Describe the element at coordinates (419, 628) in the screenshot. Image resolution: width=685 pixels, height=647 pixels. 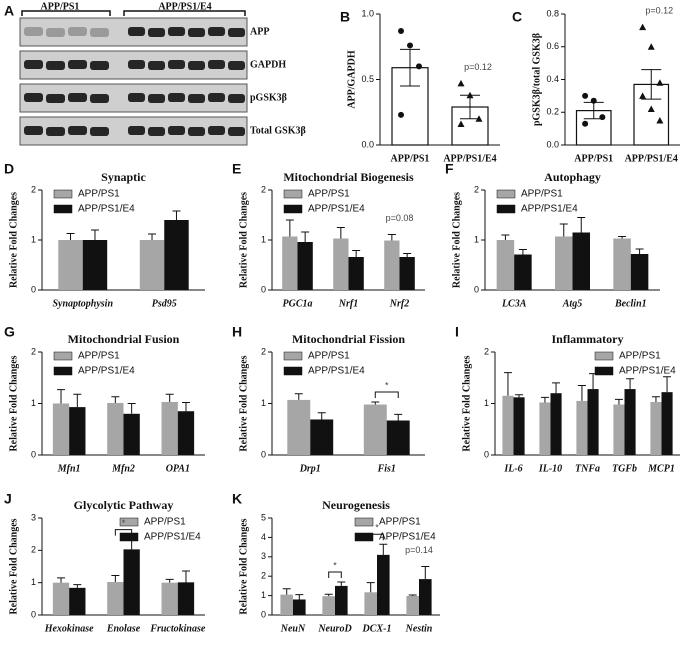
I see `x-tick-label: Nestin` at that location.